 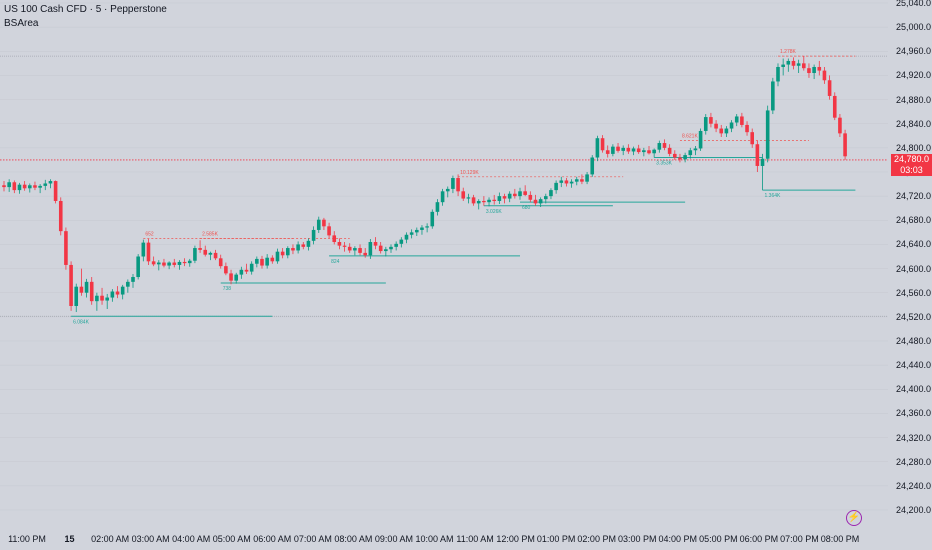 What do you see at coordinates (434, 539) in the screenshot?
I see `time-tick-label: 10:00 AM` at bounding box center [434, 539].